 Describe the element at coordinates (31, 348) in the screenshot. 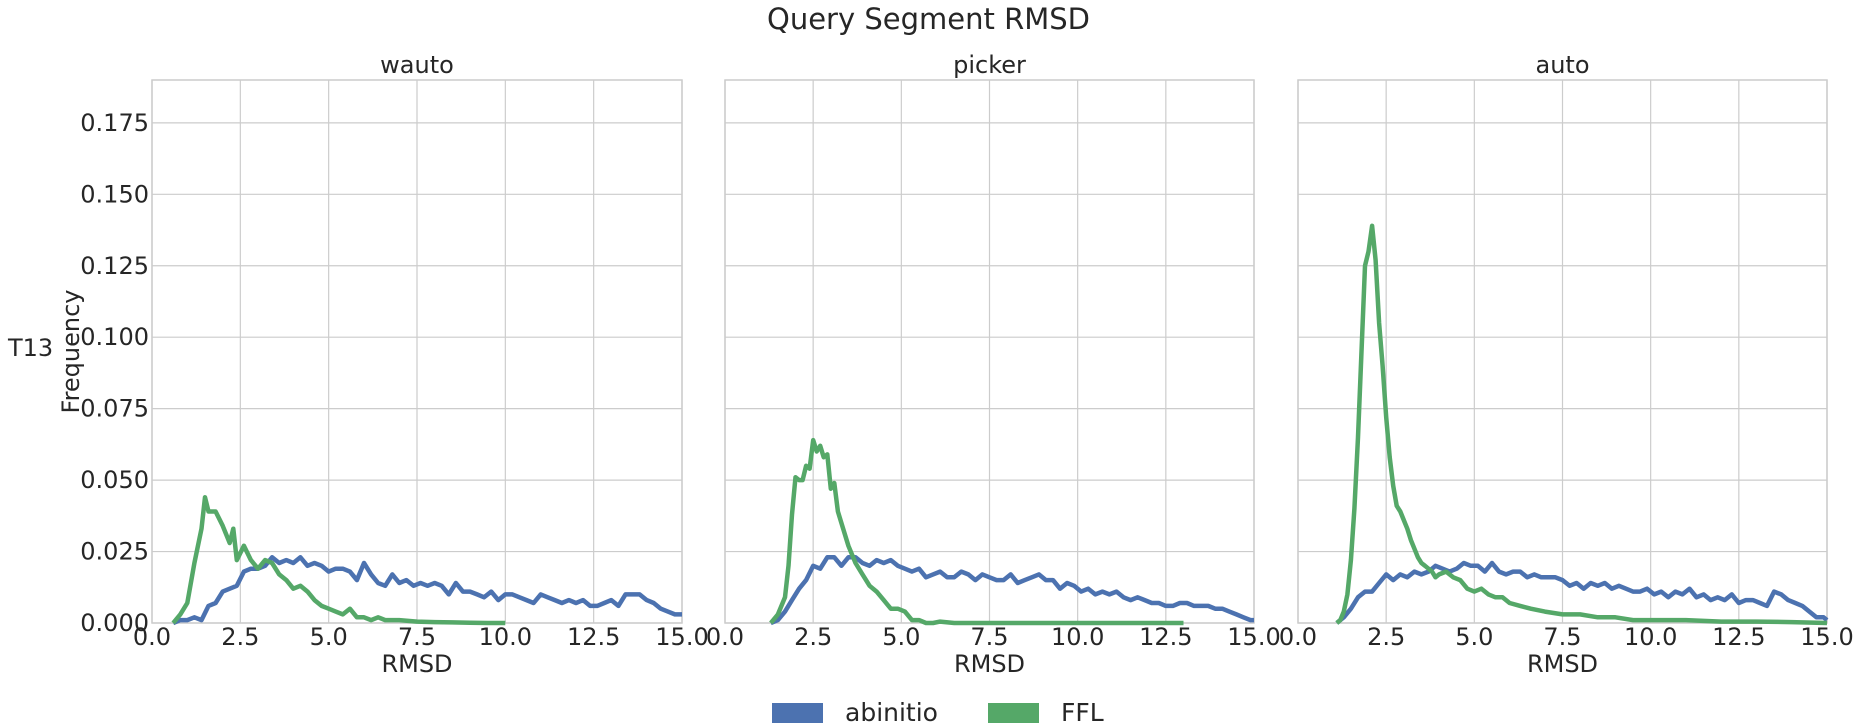

I see `row-label: T13` at that location.